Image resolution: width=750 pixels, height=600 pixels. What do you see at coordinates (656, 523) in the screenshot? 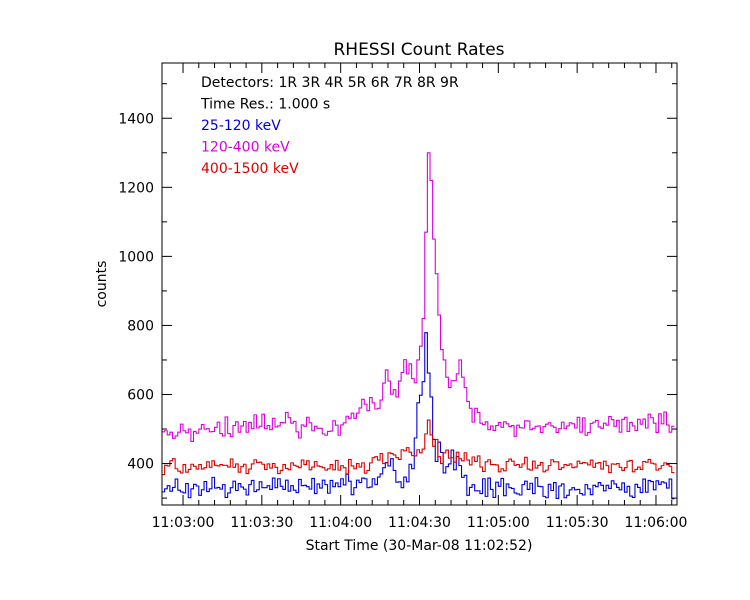
I see `x-tick-label: 11:06:00` at bounding box center [656, 523].